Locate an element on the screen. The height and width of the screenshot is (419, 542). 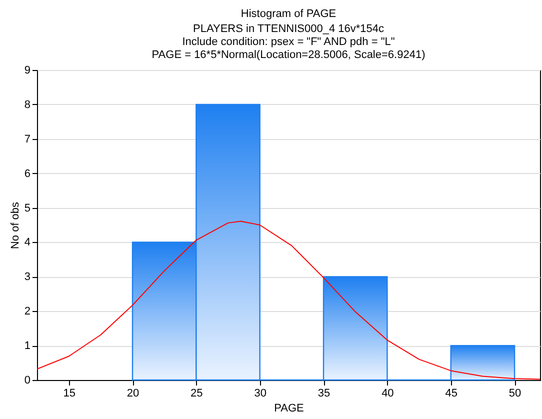
x-tick-label: 45 is located at coordinates (451, 394).